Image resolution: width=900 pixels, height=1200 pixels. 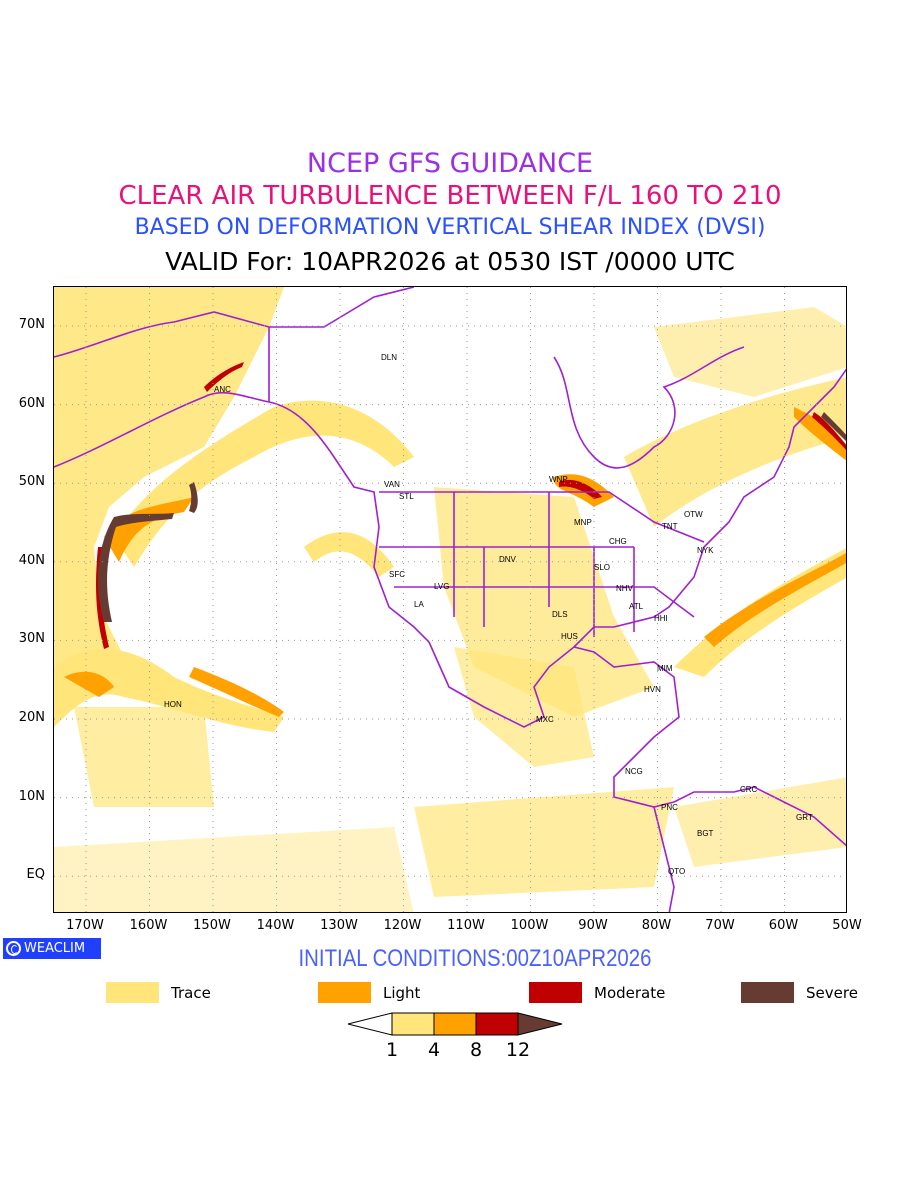 What do you see at coordinates (529, 925) in the screenshot?
I see `lon-tick-label: 100W` at bounding box center [529, 925].